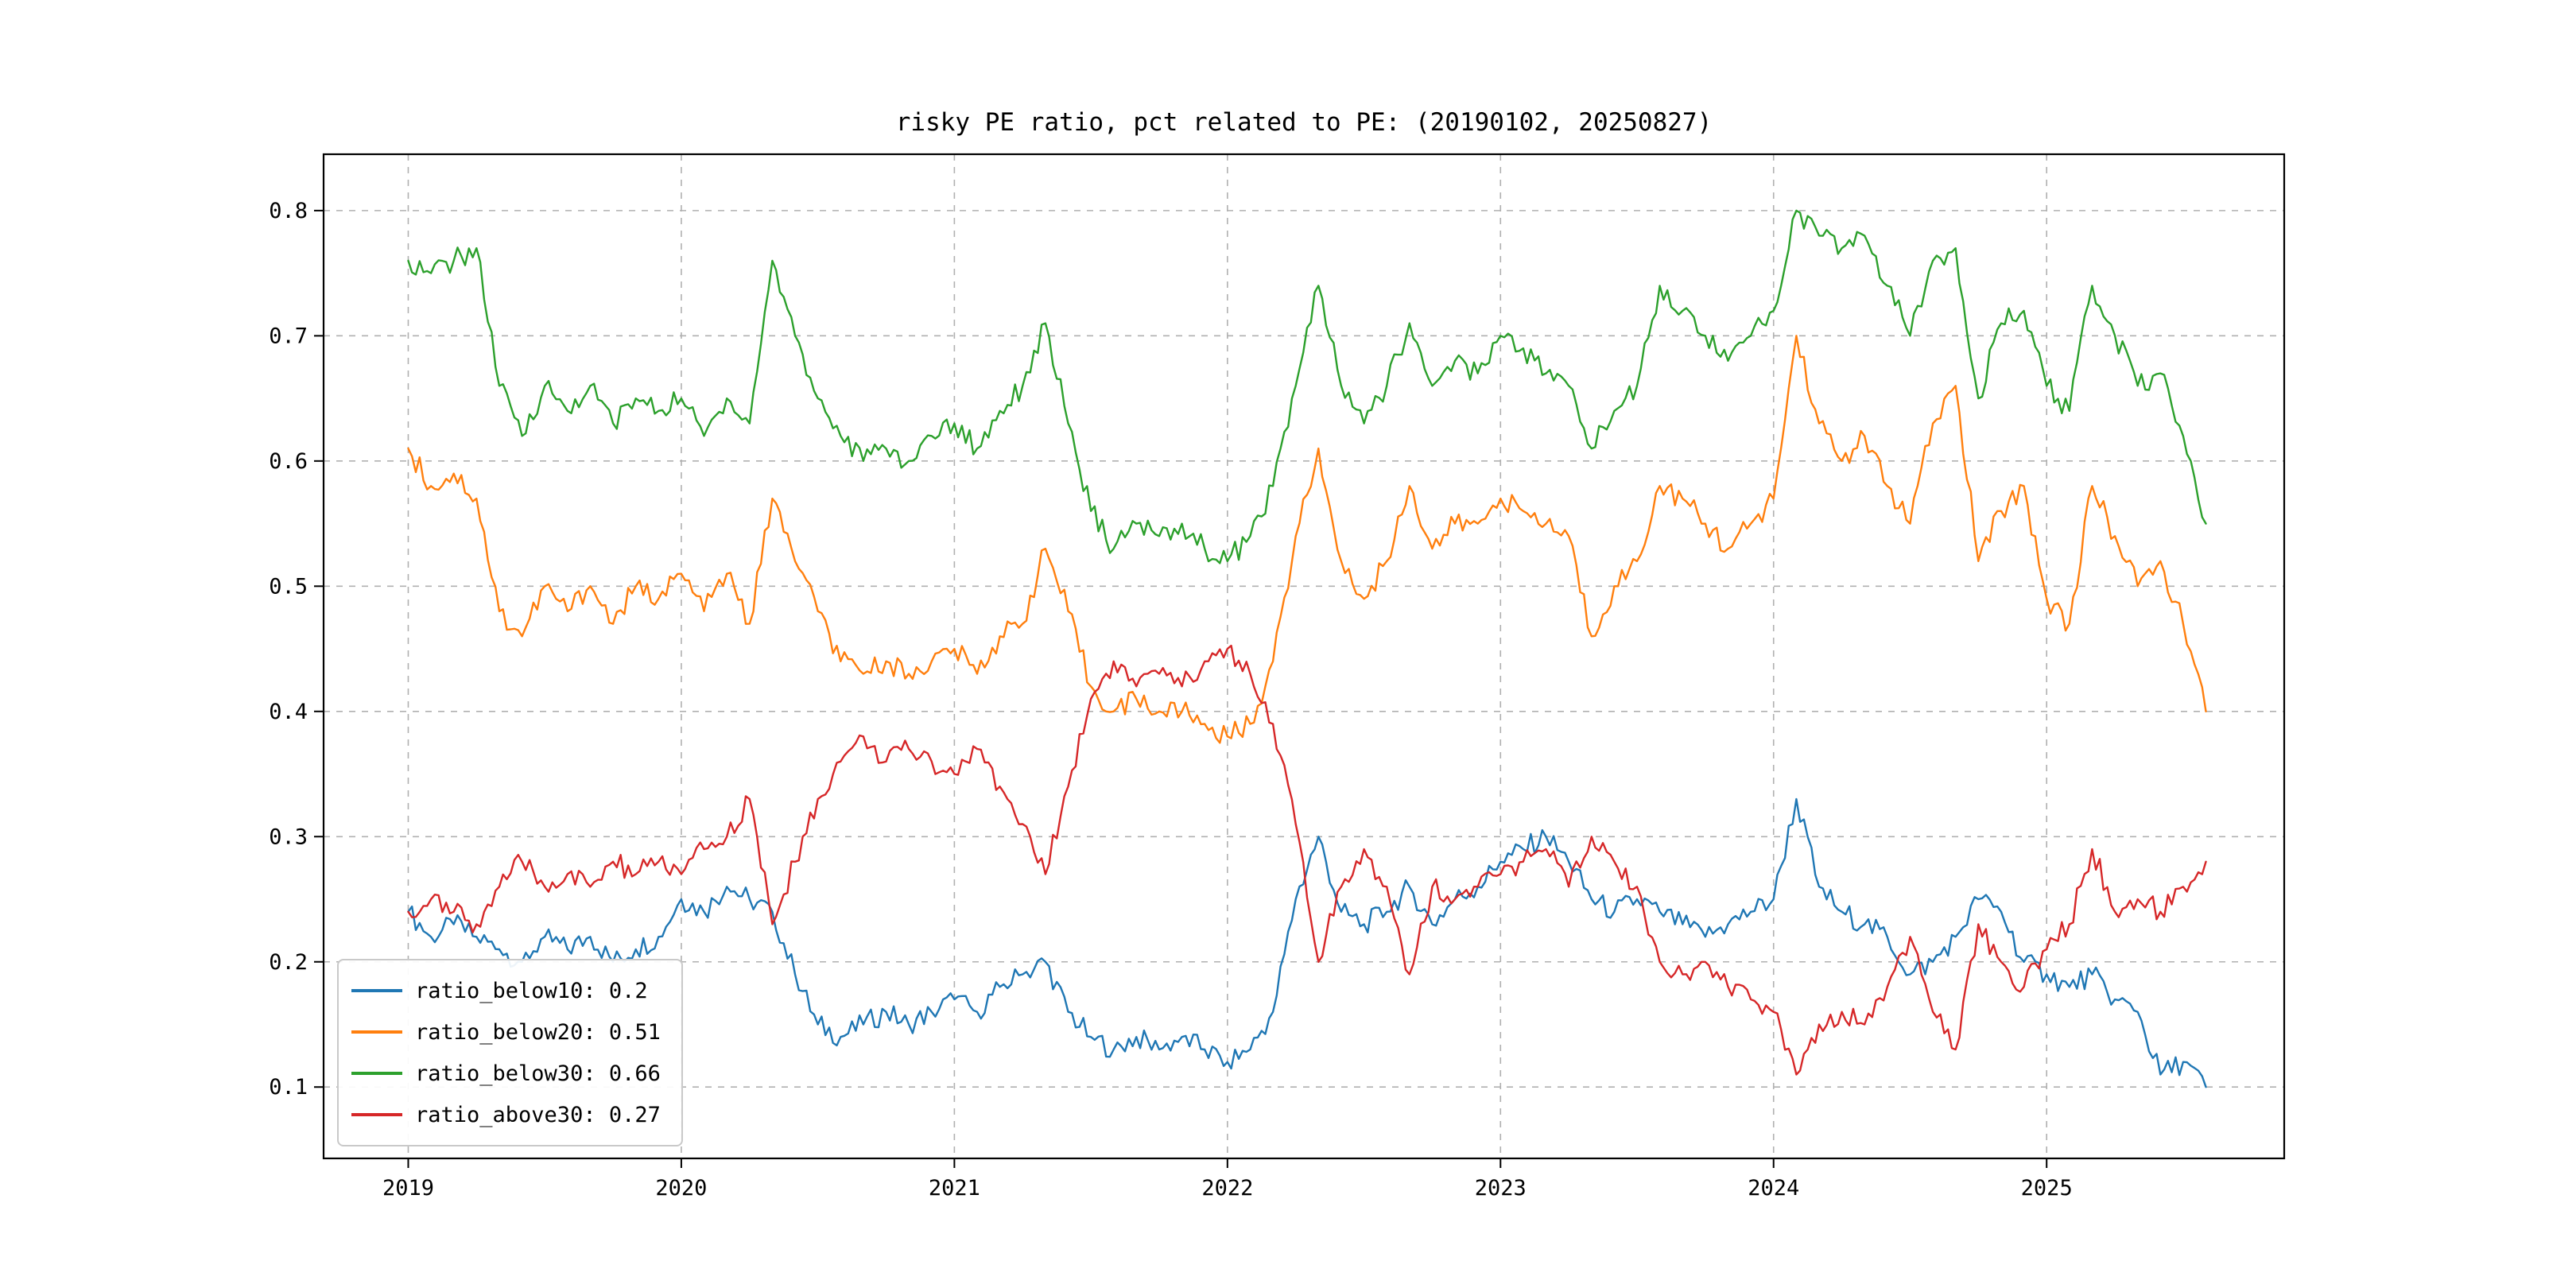 The height and width of the screenshot is (1288, 2576). What do you see at coordinates (289, 712) in the screenshot?
I see `svg-text: 0.4` at bounding box center [289, 712].